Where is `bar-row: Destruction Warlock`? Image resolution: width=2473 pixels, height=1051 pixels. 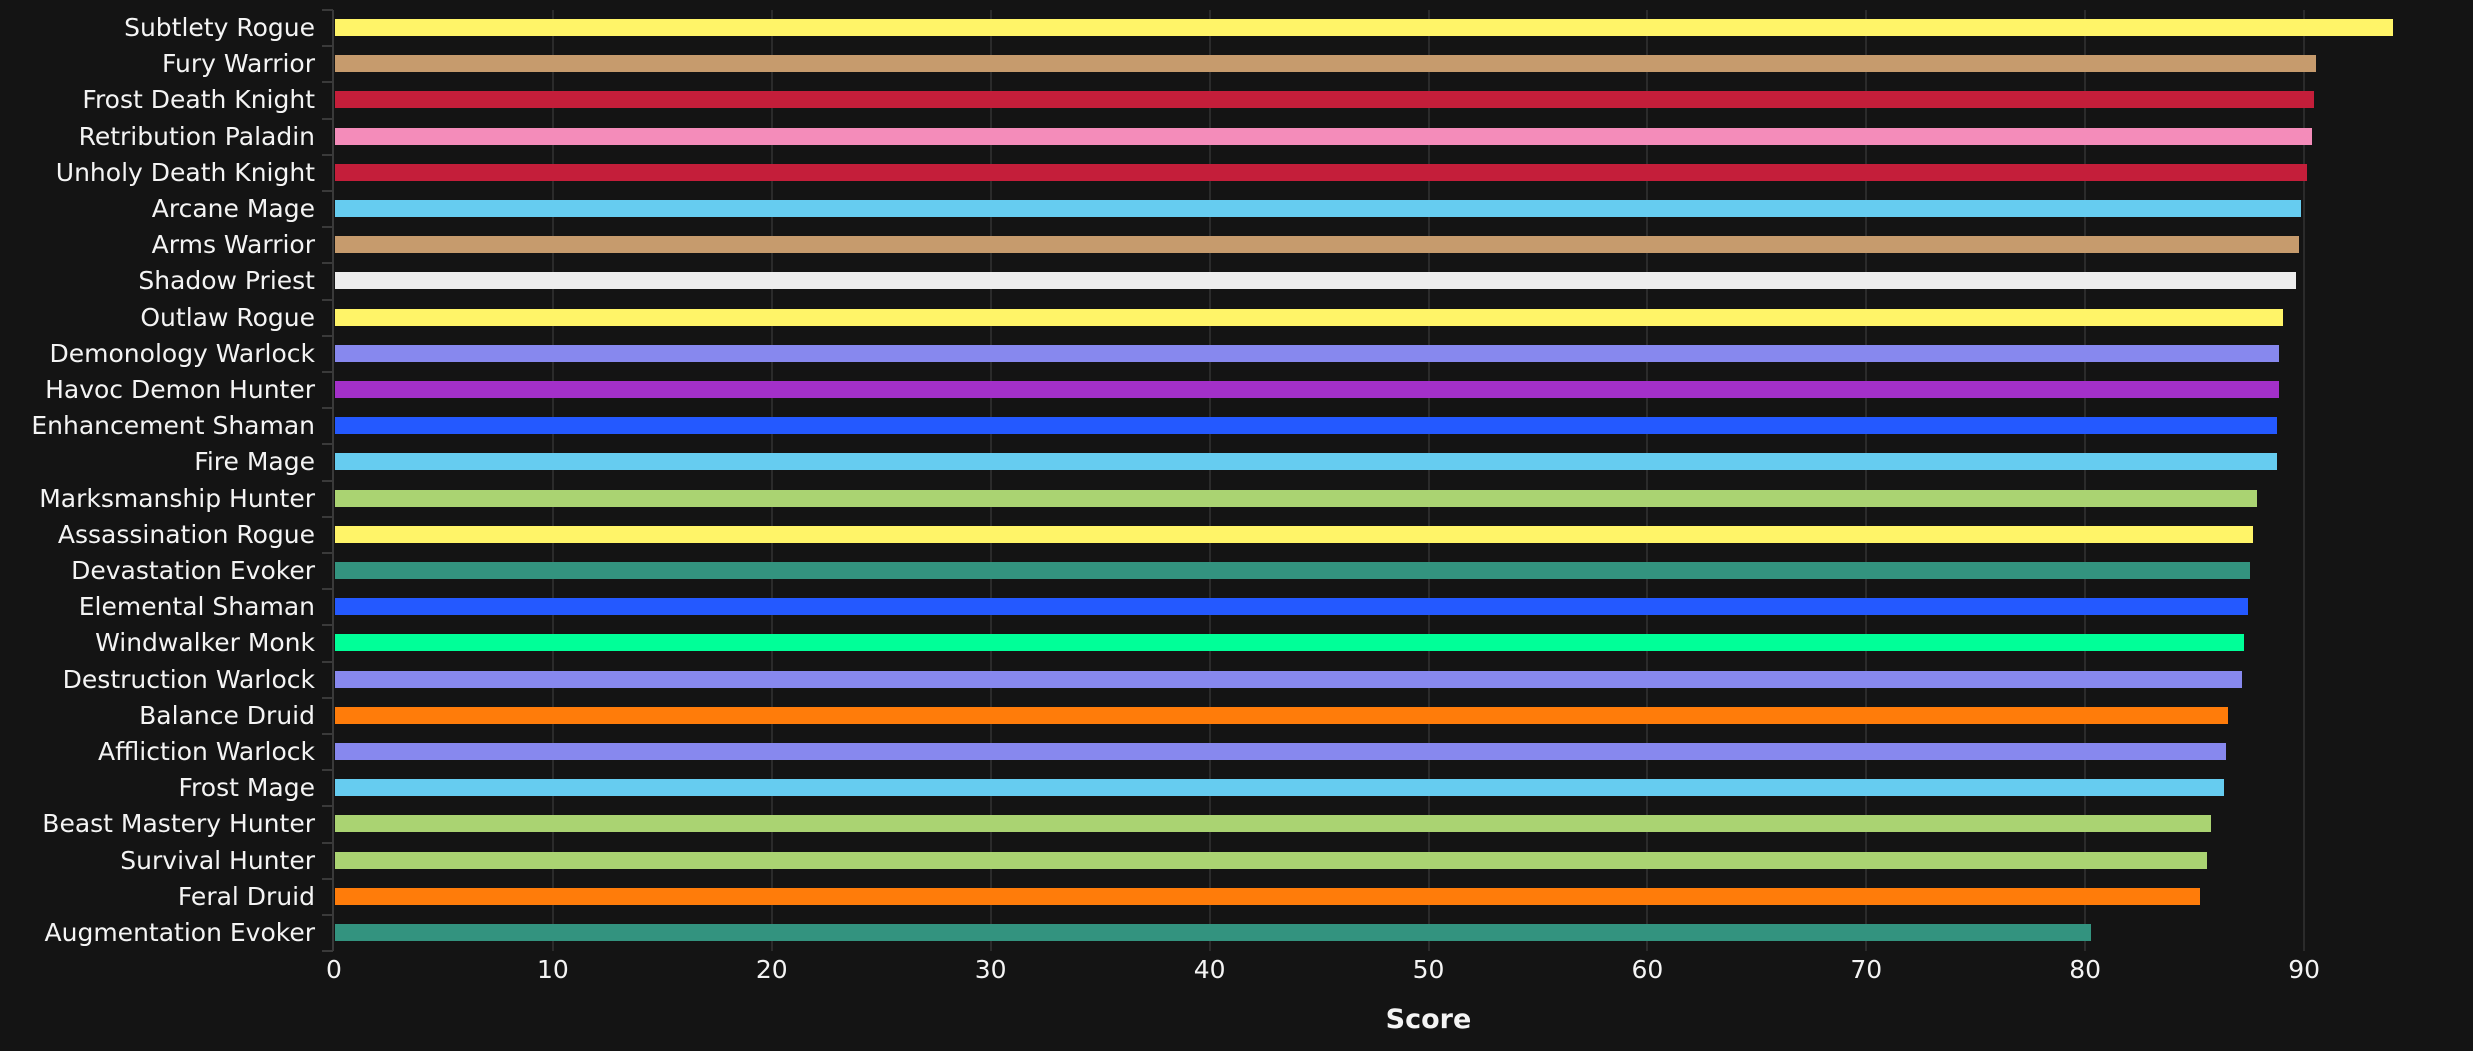
bar-row: Destruction Warlock is located at coordinates (1236, 680).